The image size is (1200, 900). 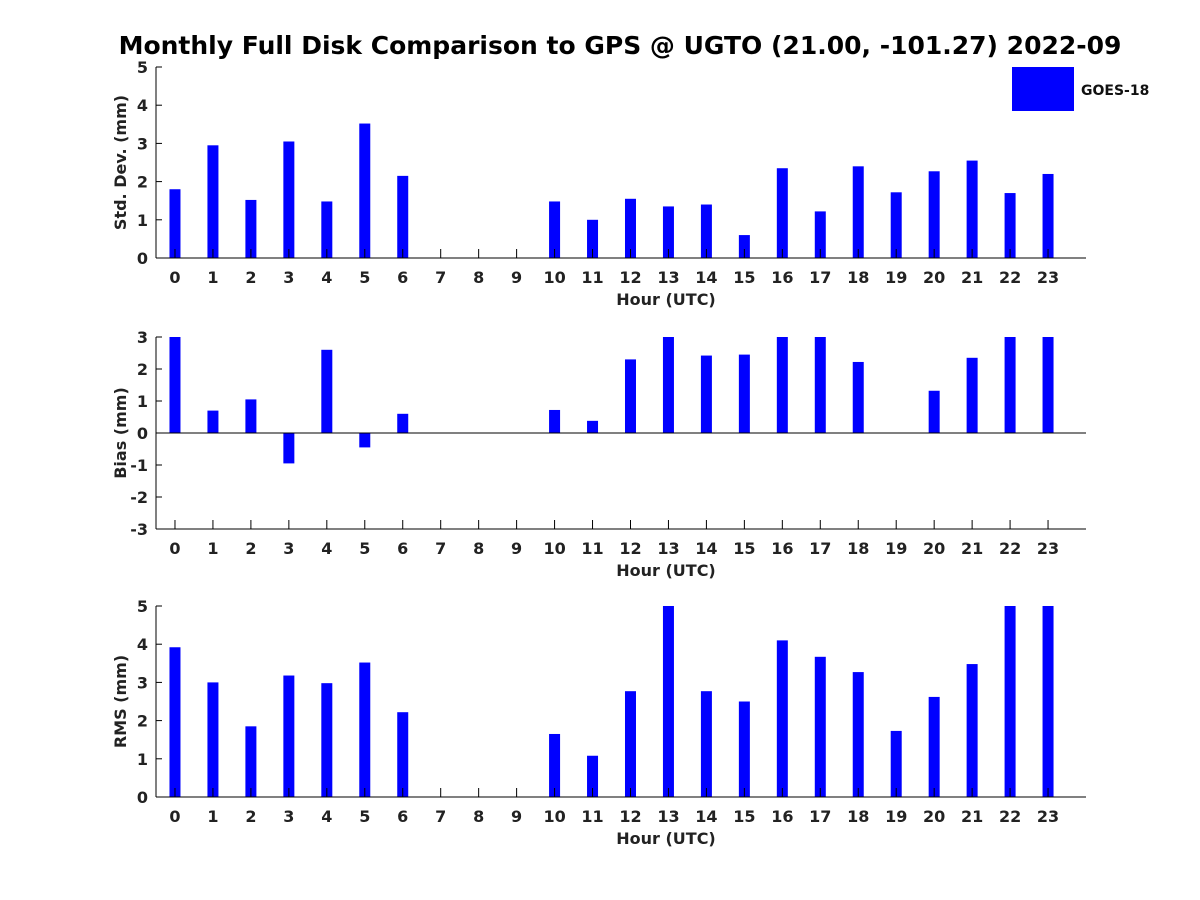 I want to click on x-tick-label: 20, so click(x=934, y=816).